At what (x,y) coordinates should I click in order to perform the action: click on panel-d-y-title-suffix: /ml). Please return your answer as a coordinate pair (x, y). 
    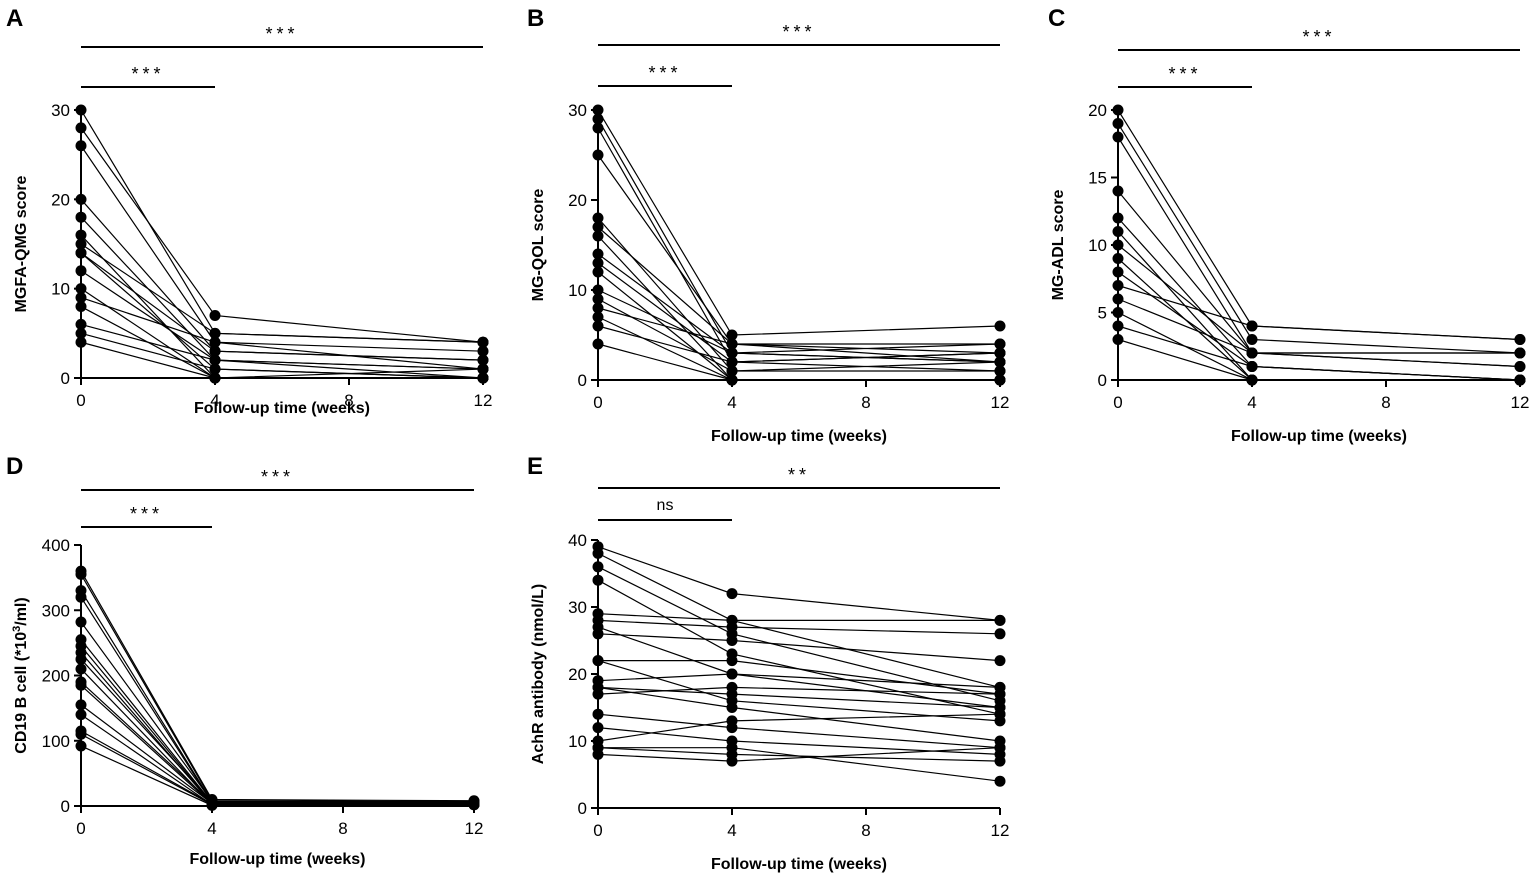
    Looking at the image, I should click on (21, 611).